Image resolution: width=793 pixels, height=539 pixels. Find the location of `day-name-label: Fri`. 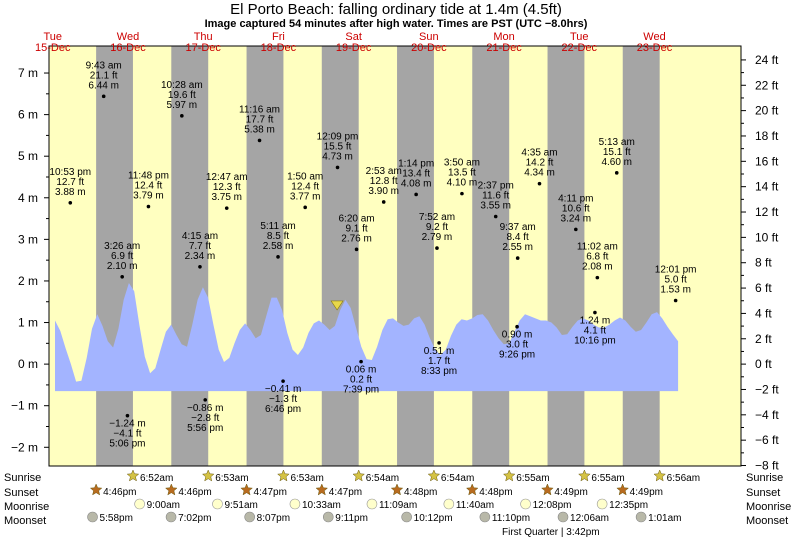

day-name-label: Fri is located at coordinates (278, 37).